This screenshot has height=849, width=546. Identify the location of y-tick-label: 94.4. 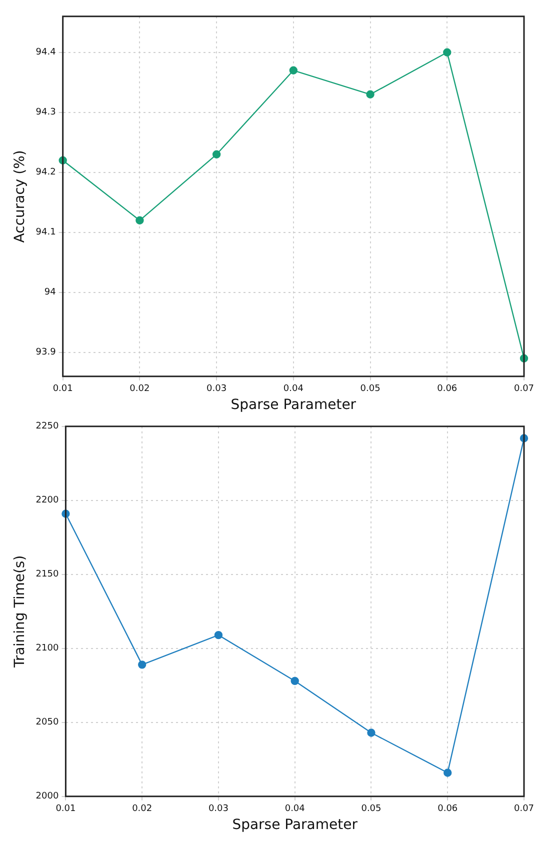
(46, 53).